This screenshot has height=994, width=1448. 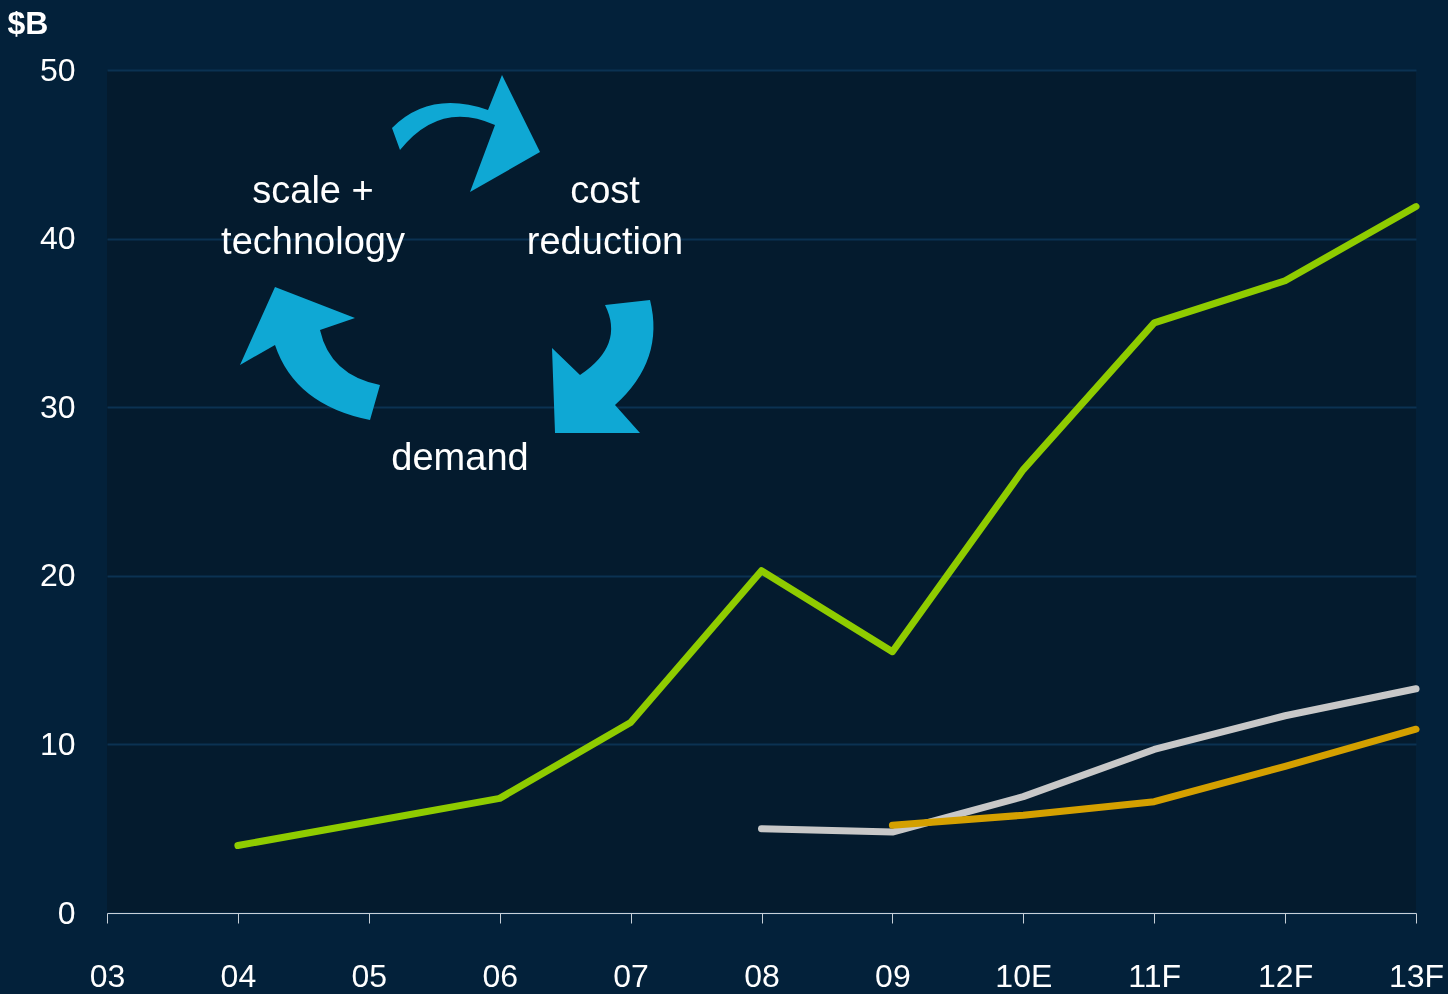 I want to click on x-tick-label: 12F, so click(x=1286, y=975).